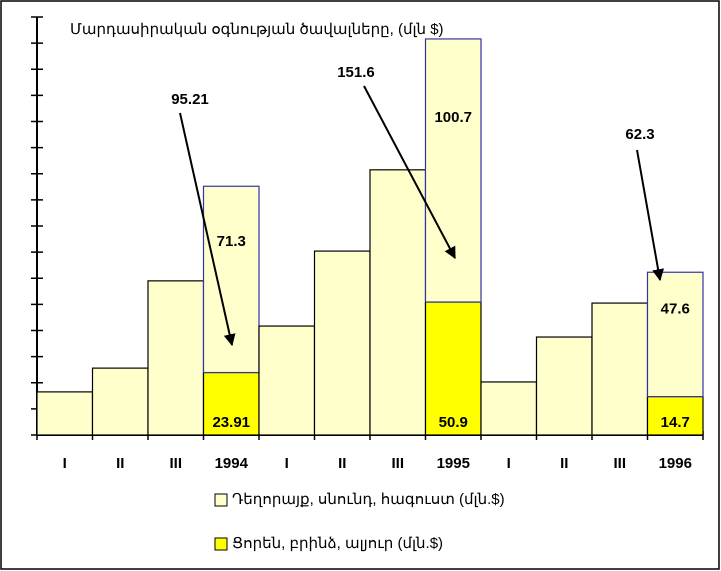  Describe the element at coordinates (368, 499) in the screenshot. I see `legend-label: Դեղորայք, սնունդ, հագուստ (մլն.$)` at that location.